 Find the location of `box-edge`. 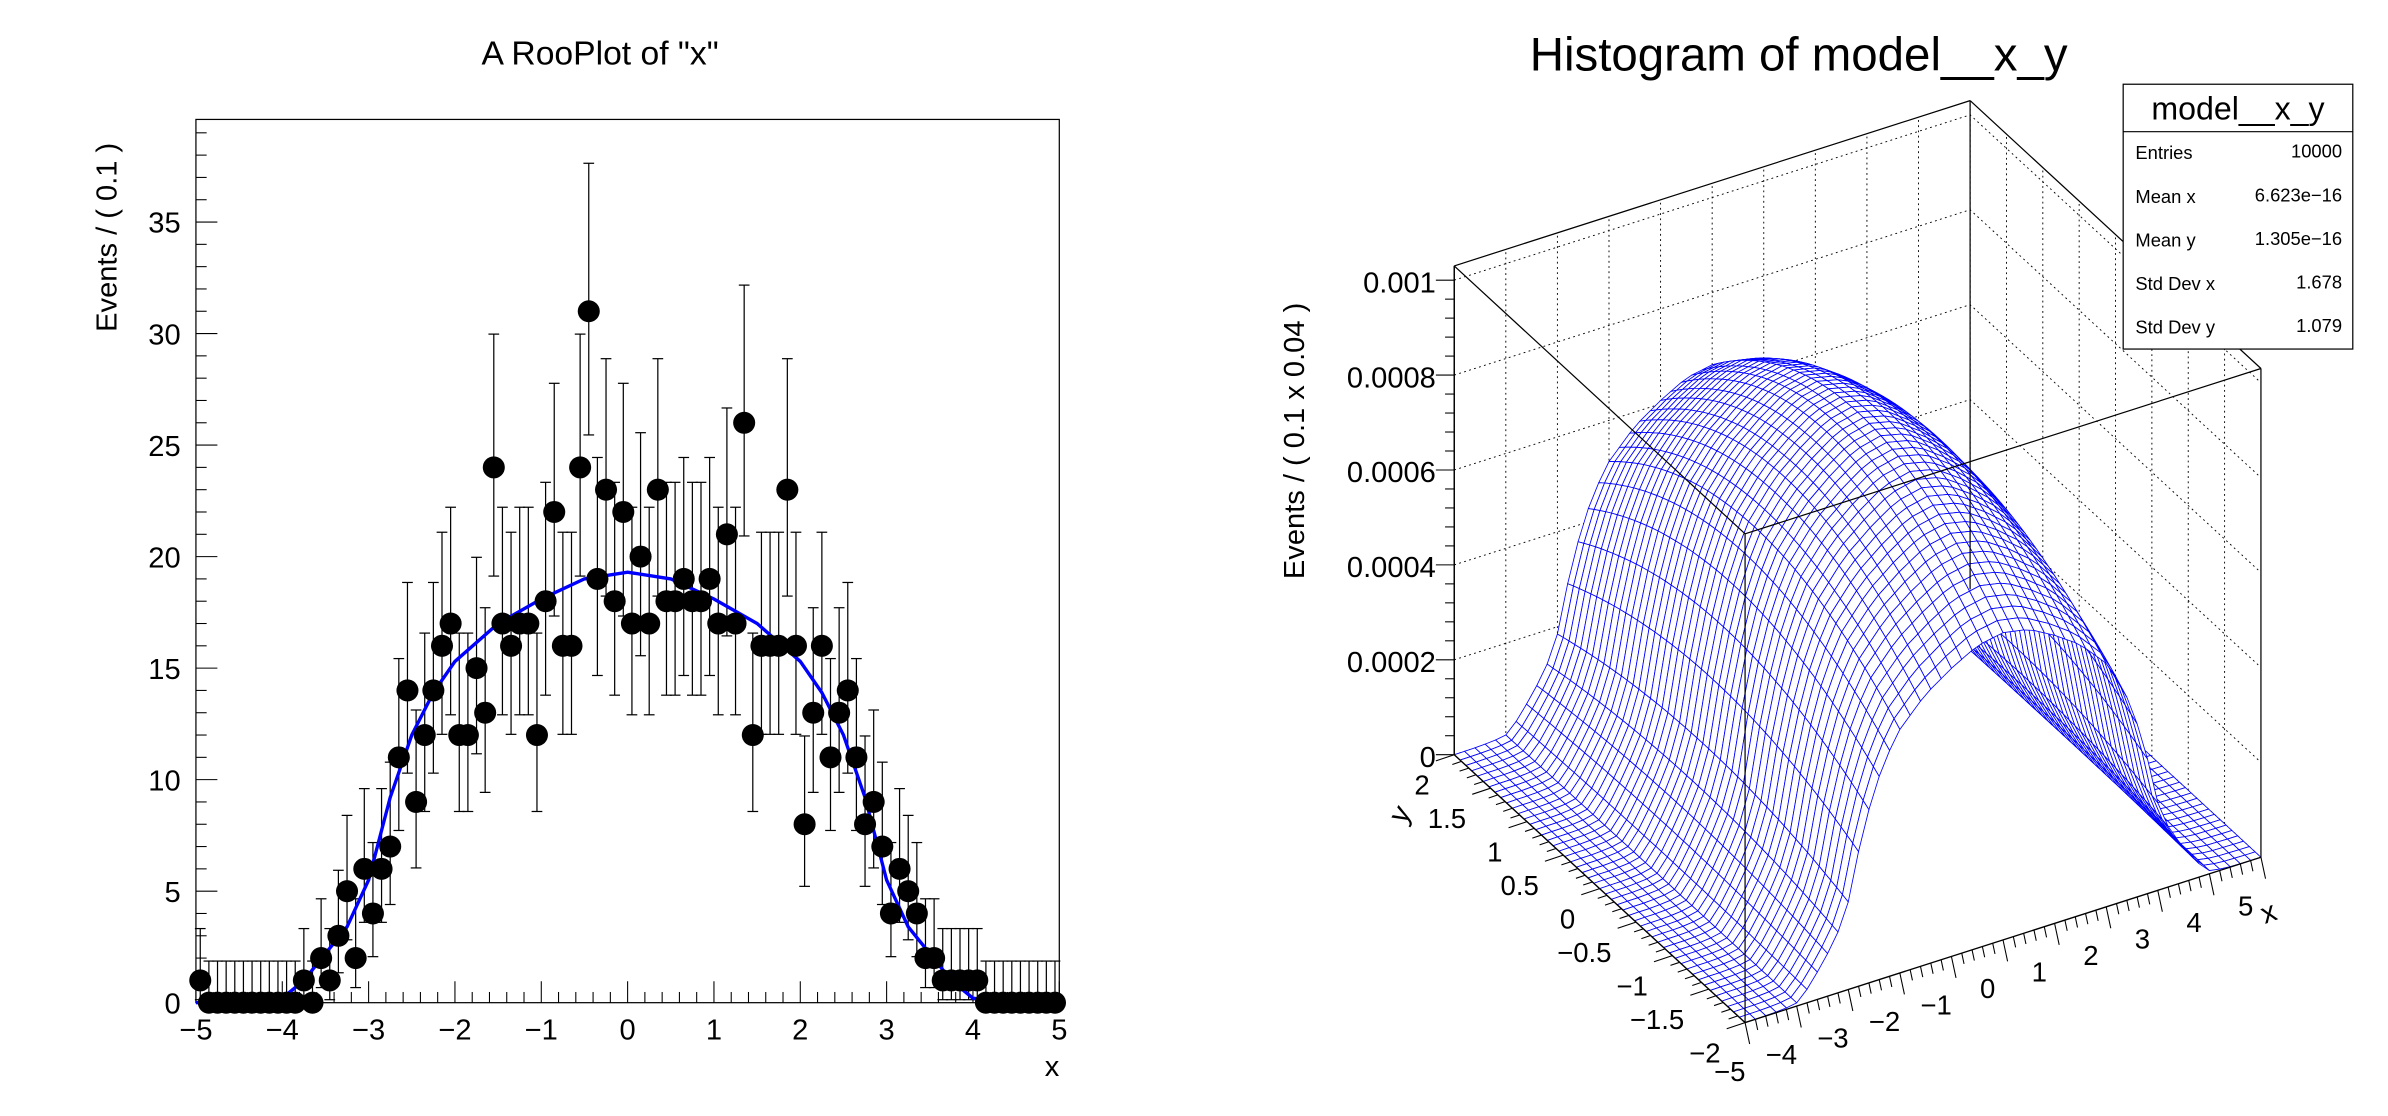

box-edge is located at coordinates (1712, 183).